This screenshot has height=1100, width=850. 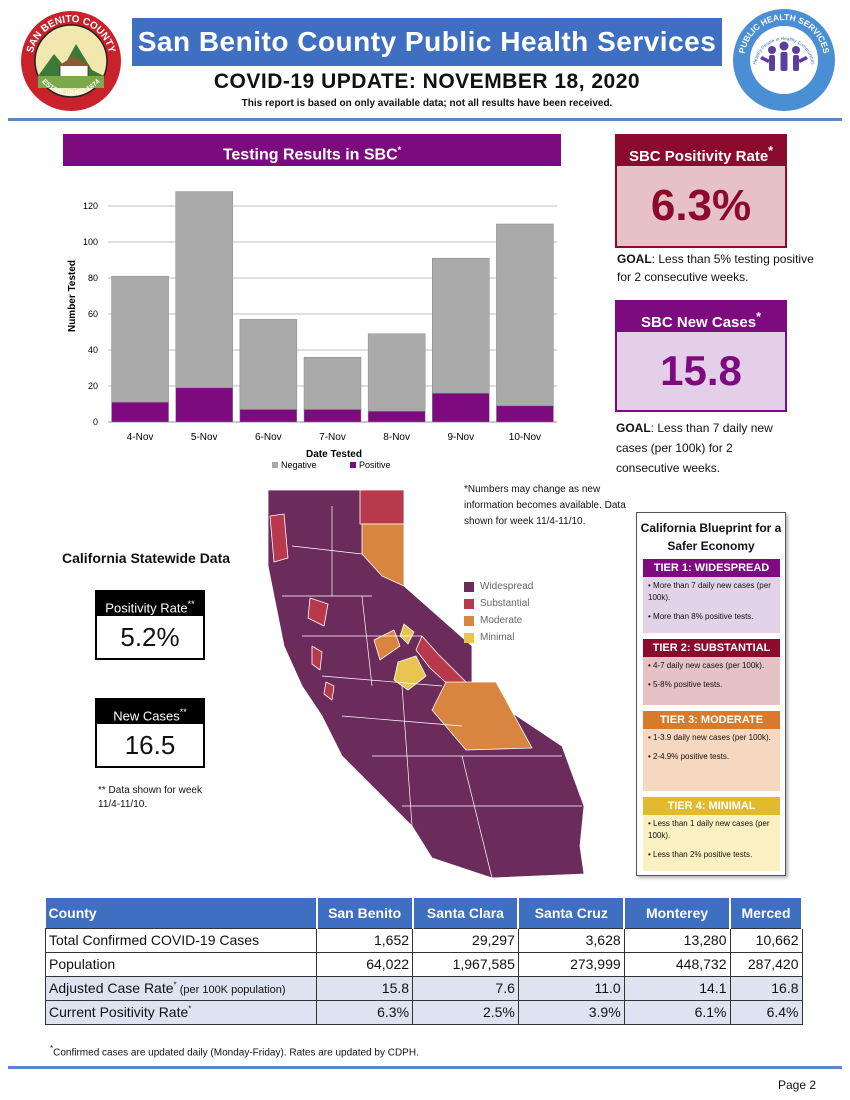 I want to click on table-cell: 3.9%, so click(x=571, y=1012).